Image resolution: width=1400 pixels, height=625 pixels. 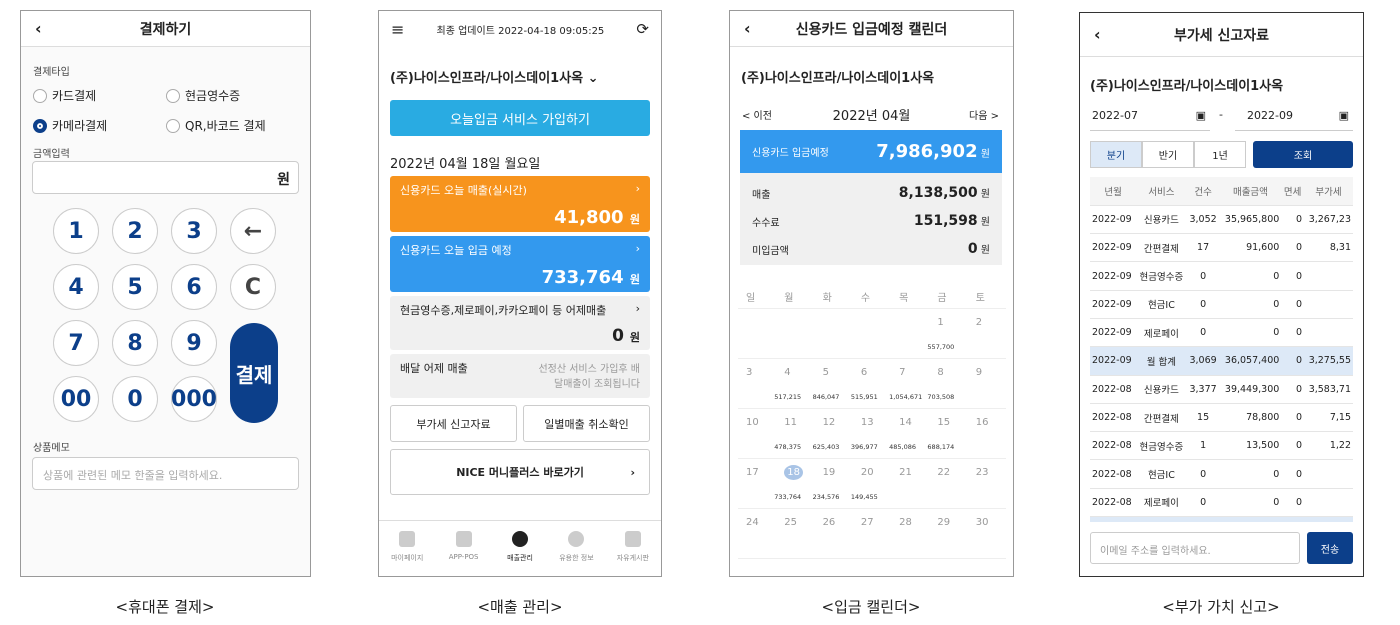 What do you see at coordinates (984, 116) in the screenshot?
I see `next-month-button: 다음 >` at bounding box center [984, 116].